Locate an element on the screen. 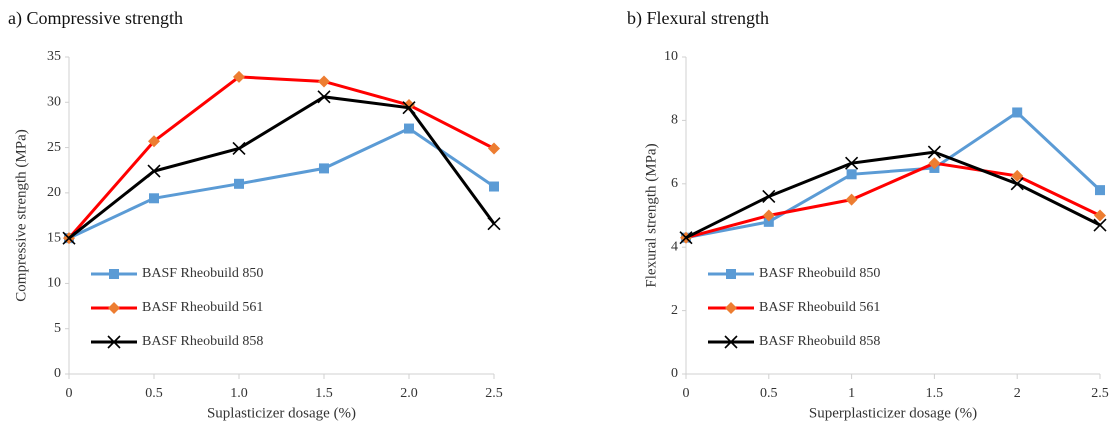  y-axis-title: Flexural strength (MPa) is located at coordinates (651, 215).